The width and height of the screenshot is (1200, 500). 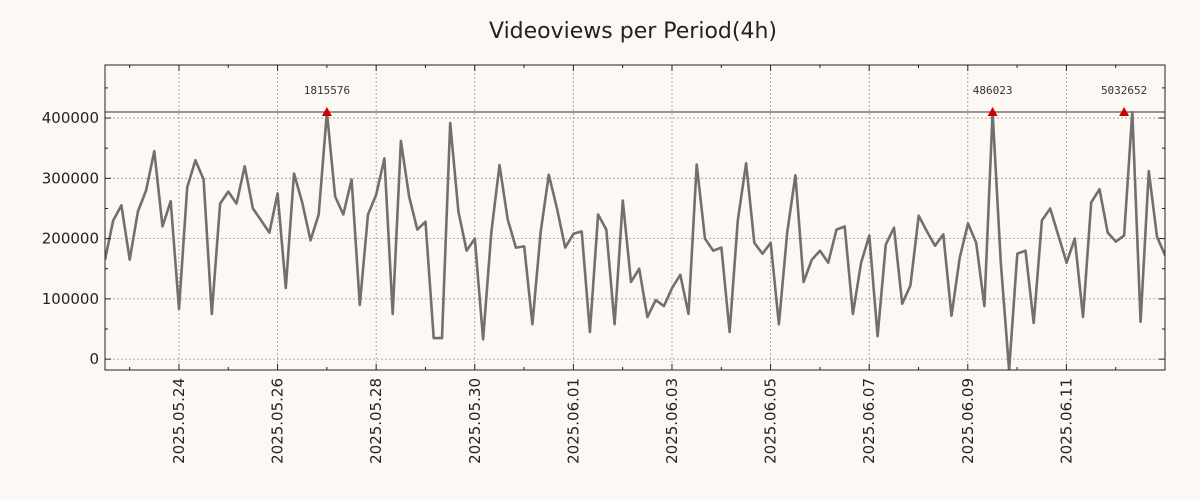 I want to click on y-tick-label: 400000, so click(x=70, y=118).